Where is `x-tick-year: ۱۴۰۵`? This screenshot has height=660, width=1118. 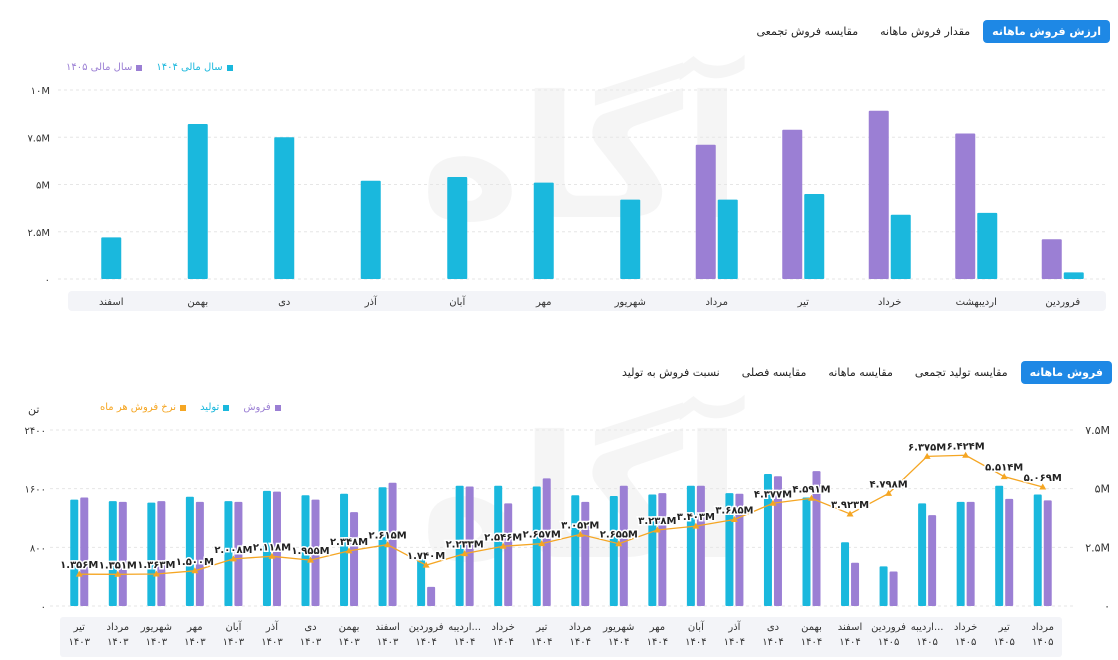 x-tick-year: ۱۴۰۵ is located at coordinates (1042, 642).